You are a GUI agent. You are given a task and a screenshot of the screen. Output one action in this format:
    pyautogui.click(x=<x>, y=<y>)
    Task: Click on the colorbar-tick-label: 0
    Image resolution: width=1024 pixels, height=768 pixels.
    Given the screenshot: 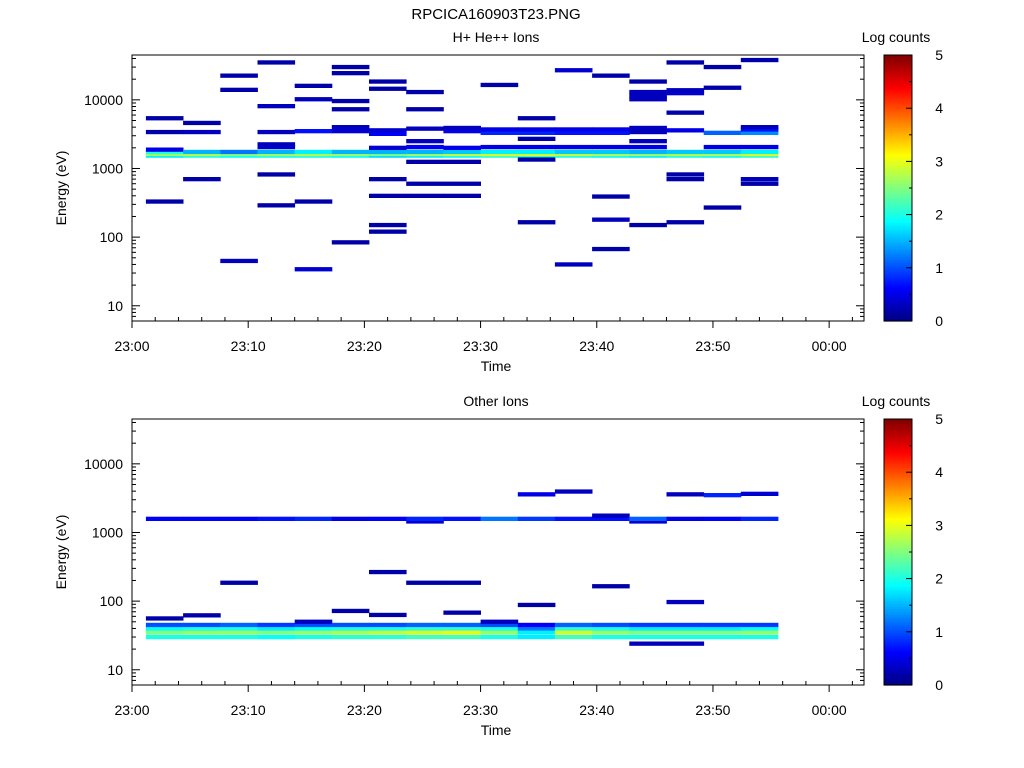 What is the action you would take?
    pyautogui.click(x=939, y=321)
    